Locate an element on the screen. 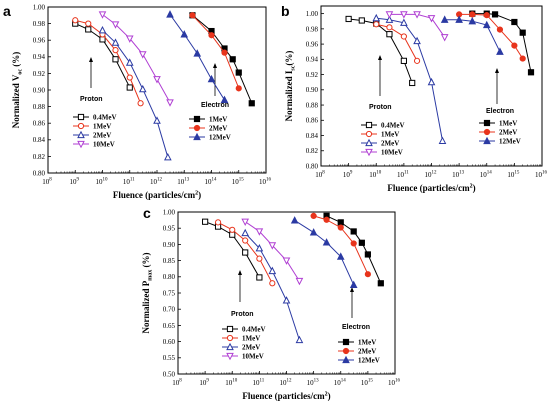 The image size is (553, 402). y-tick-label: 0.80 is located at coordinates (169, 277).